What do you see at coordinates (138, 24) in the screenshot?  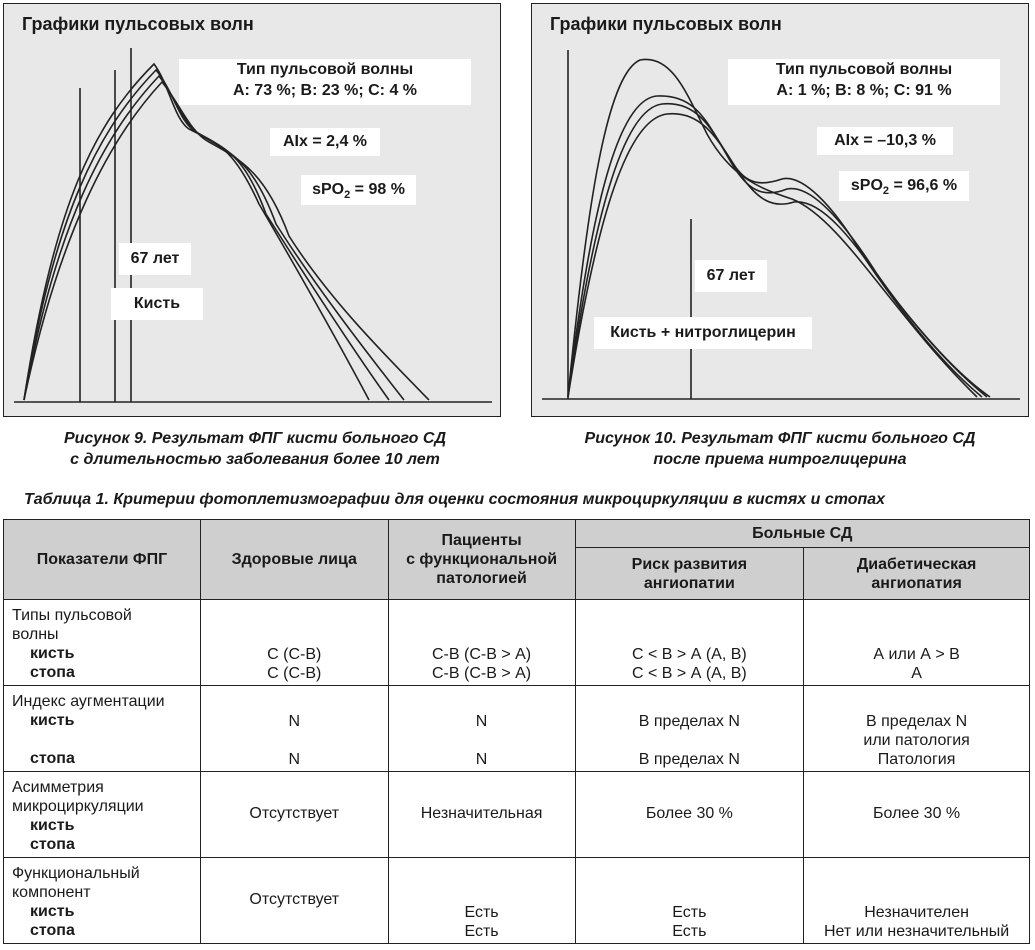 I see `fig9-title: Графики пульсовых волн` at bounding box center [138, 24].